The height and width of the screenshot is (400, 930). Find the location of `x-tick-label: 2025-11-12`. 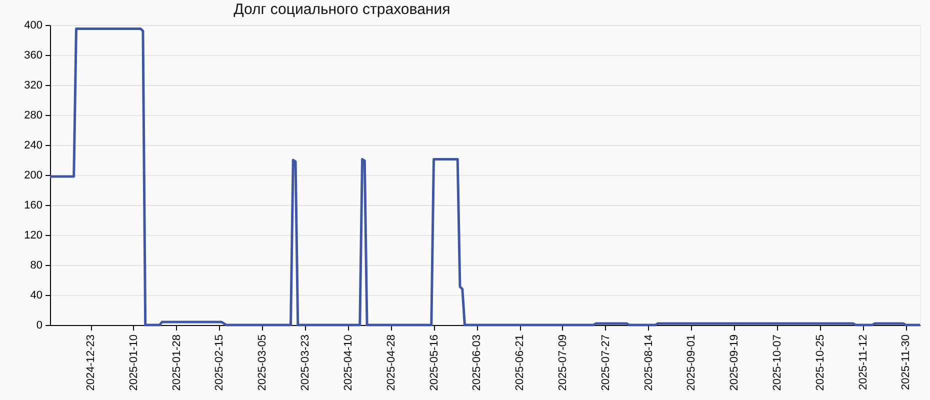

x-tick-label: 2025-11-12 is located at coordinates (863, 362).